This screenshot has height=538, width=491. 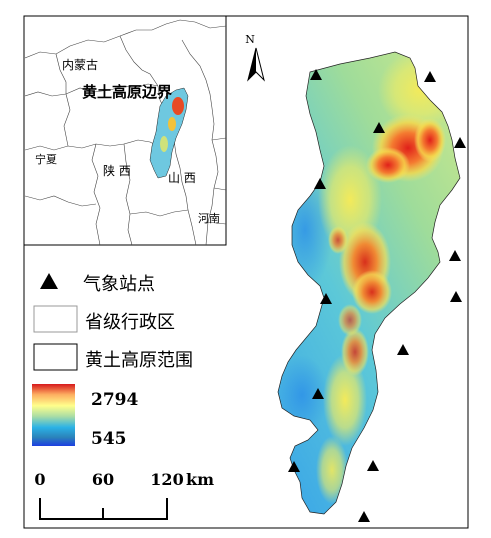 What do you see at coordinates (182, 178) in the screenshot?
I see `inset-label-shanxi: 山 西` at bounding box center [182, 178].